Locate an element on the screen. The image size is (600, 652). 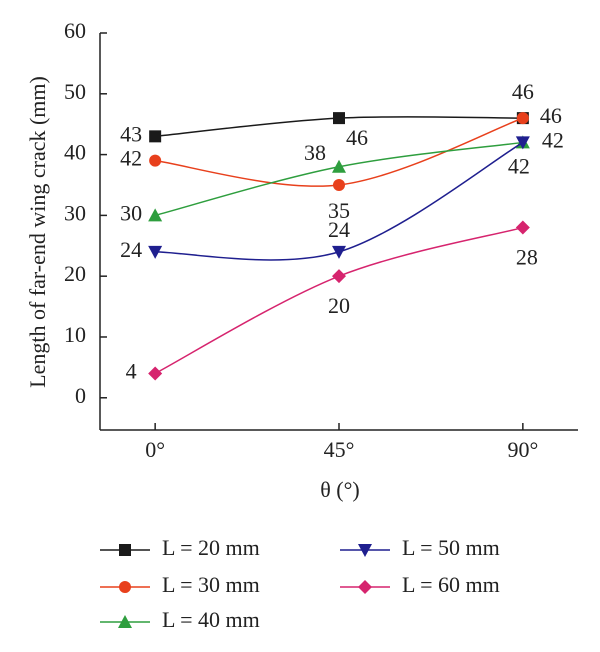
y-tick-label: 10 is located at coordinates (75, 334).